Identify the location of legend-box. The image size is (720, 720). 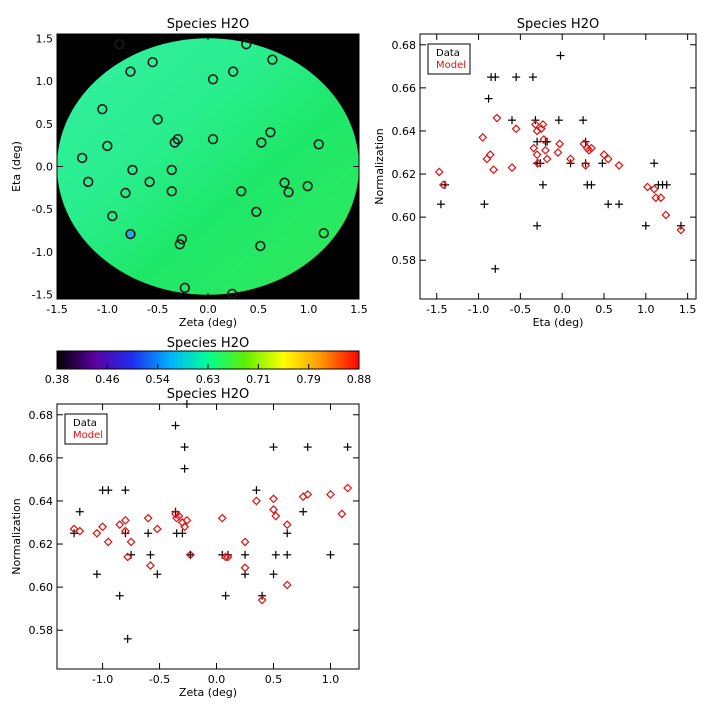
(449, 59).